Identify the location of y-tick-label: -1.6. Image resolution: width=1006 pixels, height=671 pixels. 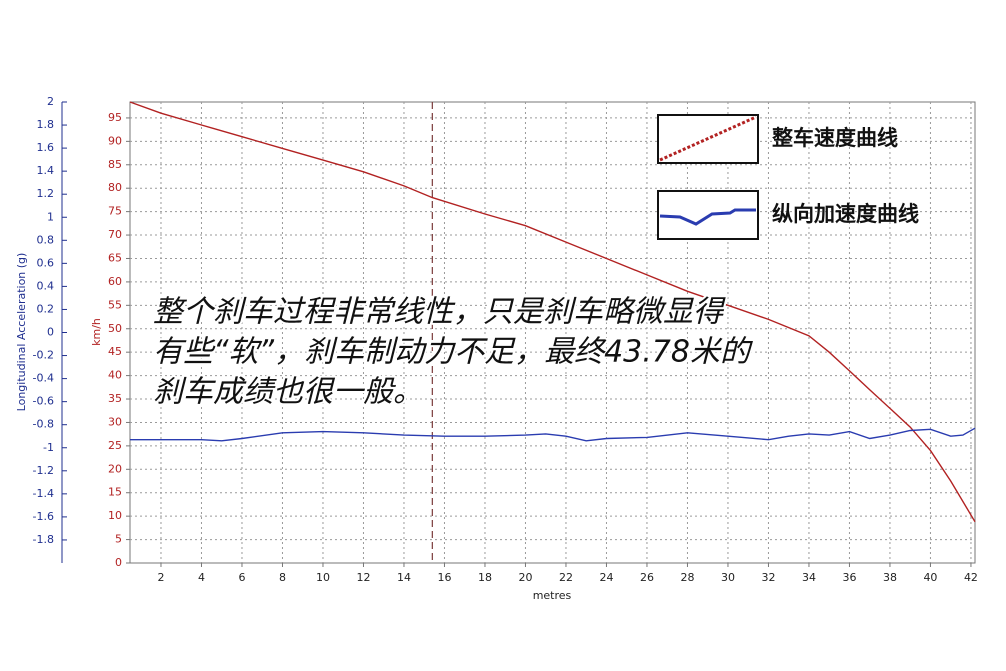
(43, 516).